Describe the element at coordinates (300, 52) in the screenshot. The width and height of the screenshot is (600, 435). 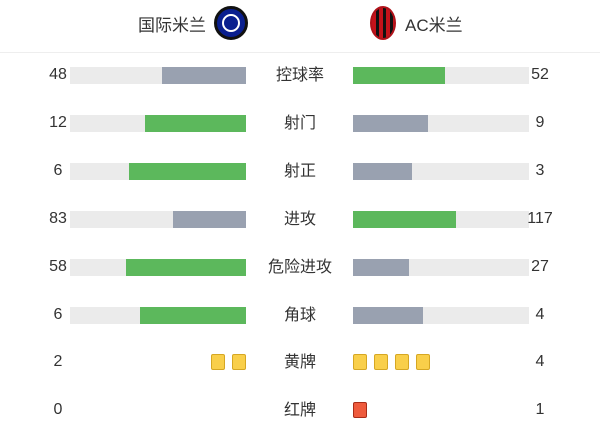
I see `header-divider` at that location.